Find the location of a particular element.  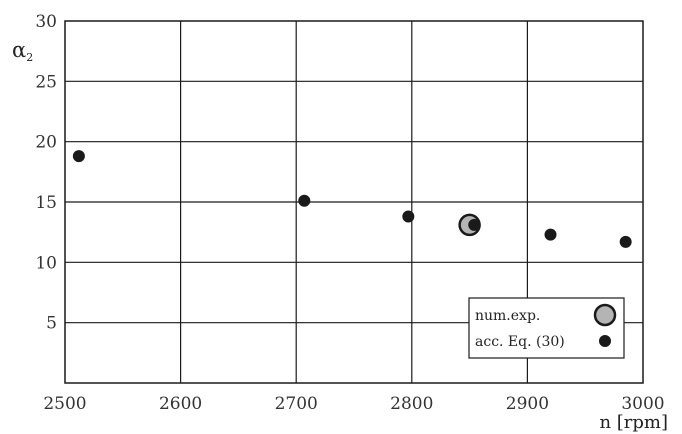

y-tick-label-25: 25 is located at coordinates (46, 82).